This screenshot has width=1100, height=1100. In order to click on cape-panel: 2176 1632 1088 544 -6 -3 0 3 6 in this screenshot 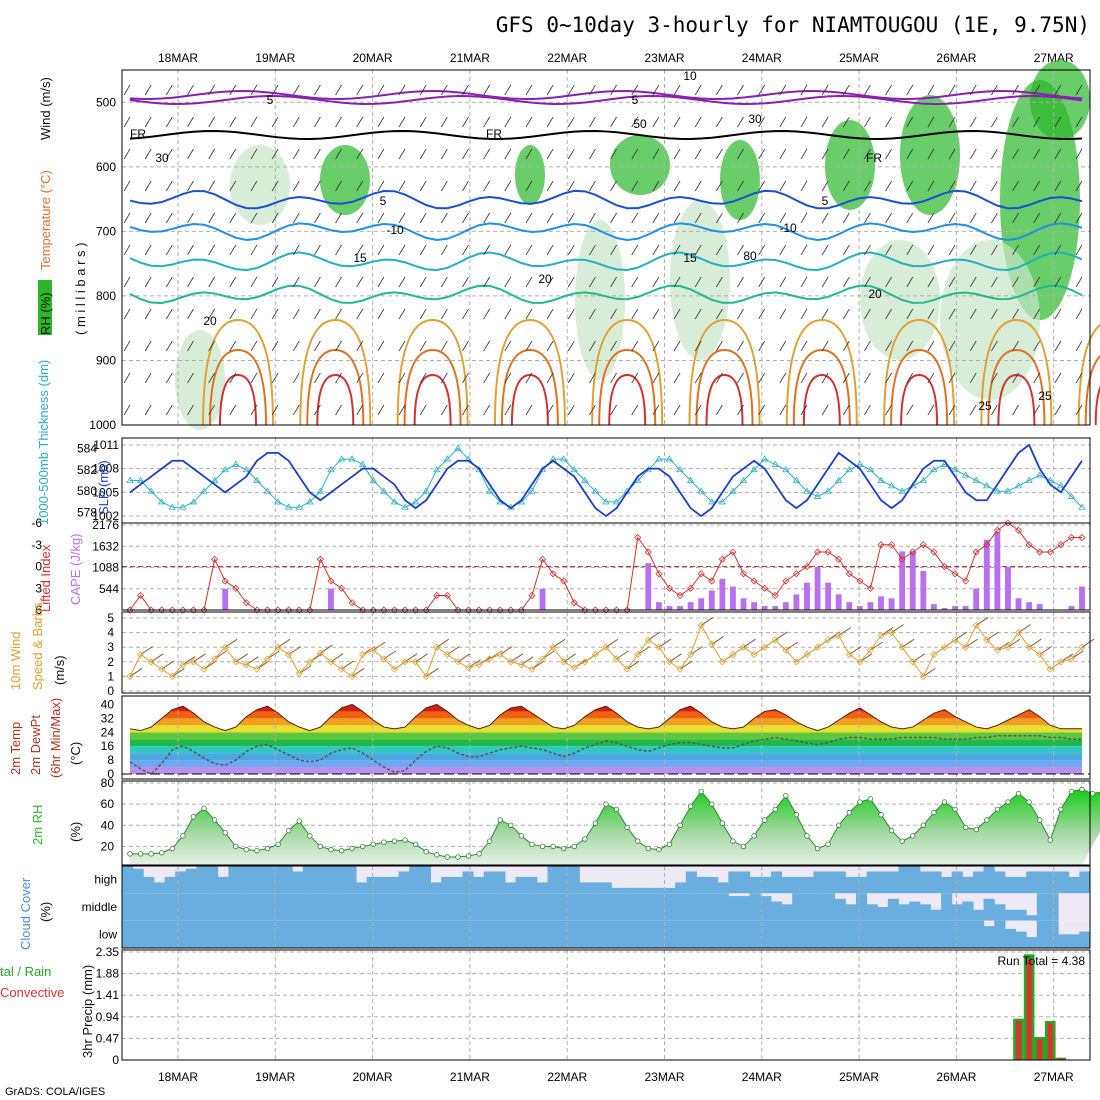, I will do `click(561, 566)`.